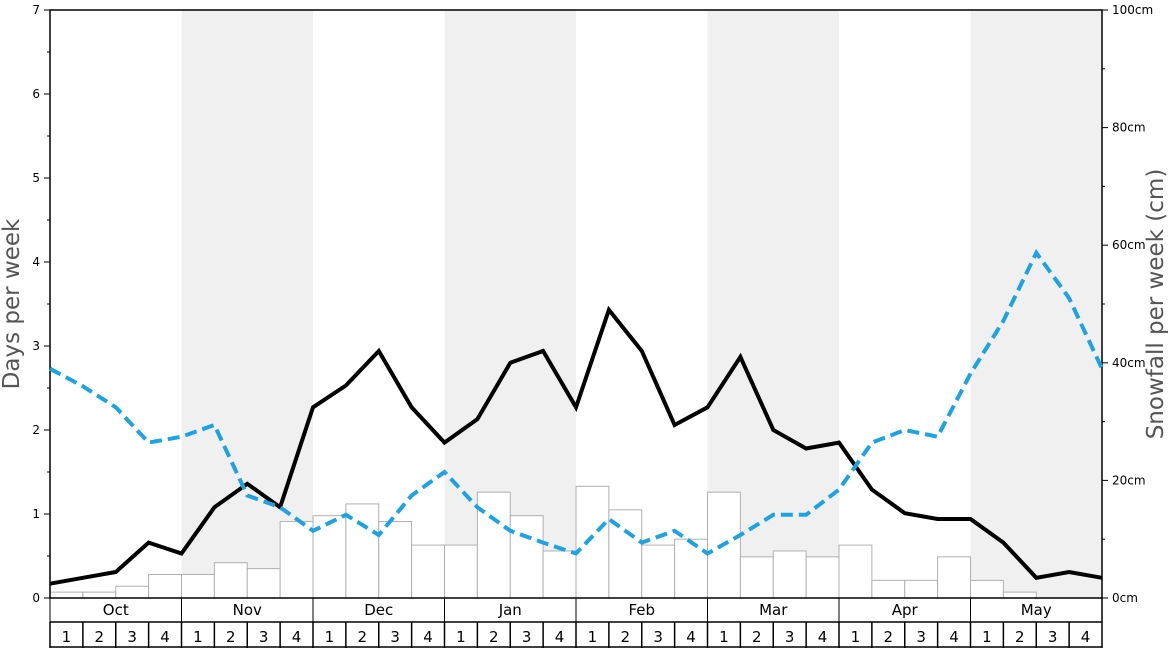 Image resolution: width=1168 pixels, height=648 pixels. What do you see at coordinates (1127, 304) in the screenshot?
I see `right-axis: 0cm 20cm 40cm 60cm 80cm 100cm` at bounding box center [1127, 304].